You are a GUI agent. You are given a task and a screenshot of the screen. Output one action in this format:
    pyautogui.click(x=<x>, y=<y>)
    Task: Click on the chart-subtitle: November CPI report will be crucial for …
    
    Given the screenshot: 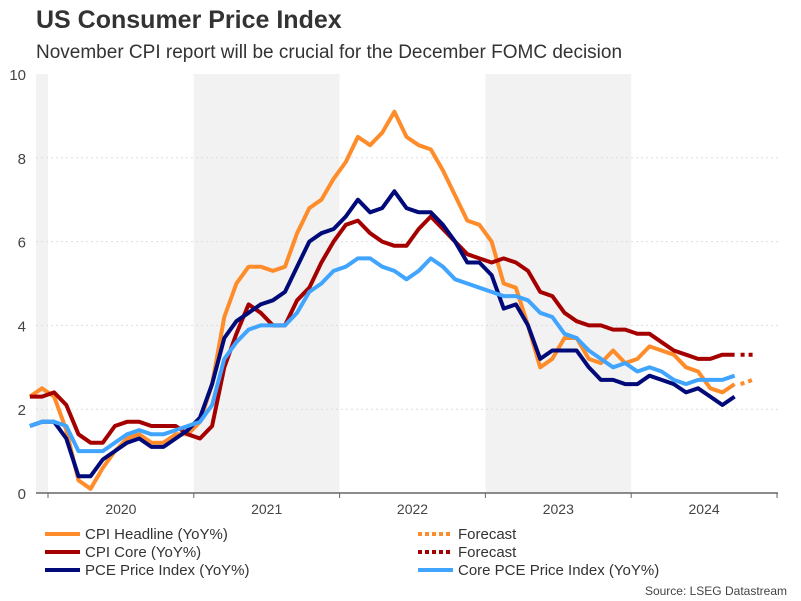 What is the action you would take?
    pyautogui.click(x=329, y=52)
    